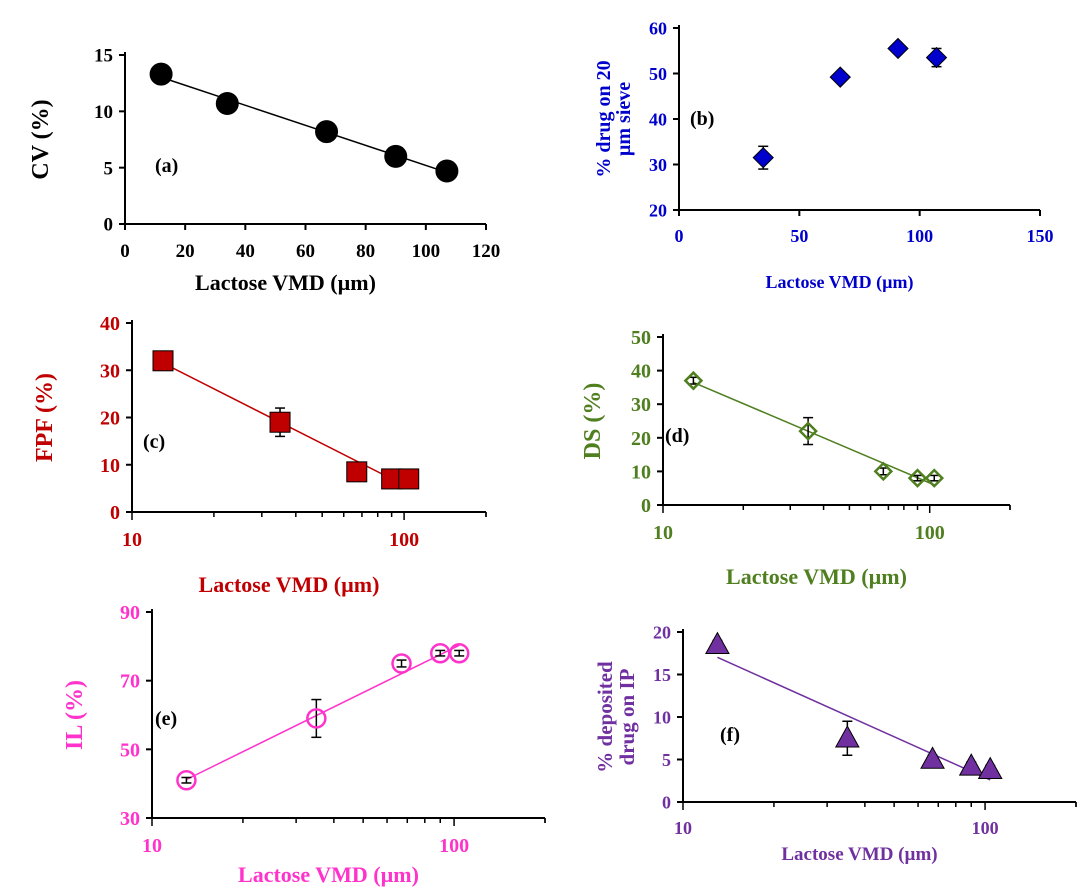  What do you see at coordinates (702, 119) in the screenshot?
I see `panel-label: (b)` at bounding box center [702, 119].